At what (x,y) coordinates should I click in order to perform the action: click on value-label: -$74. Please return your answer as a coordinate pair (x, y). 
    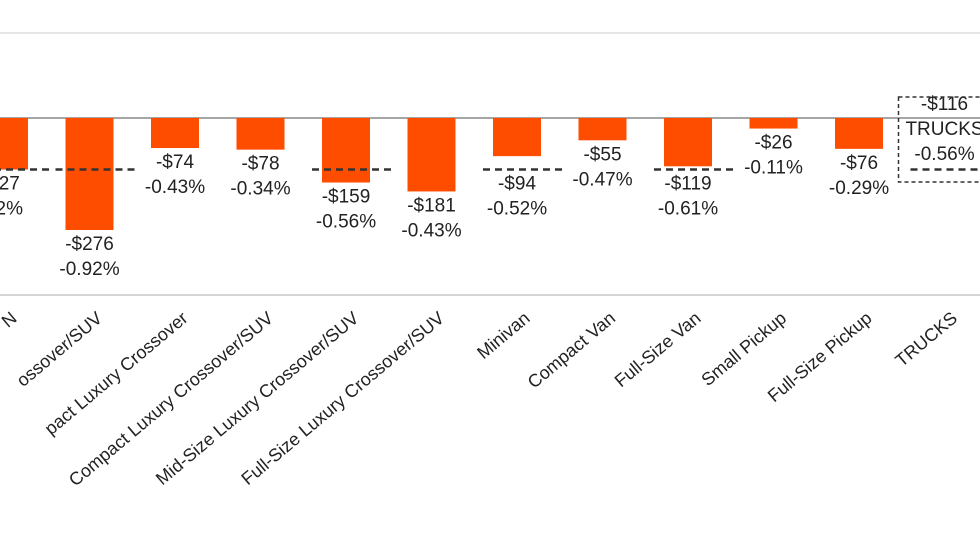
    Looking at the image, I should click on (175, 162).